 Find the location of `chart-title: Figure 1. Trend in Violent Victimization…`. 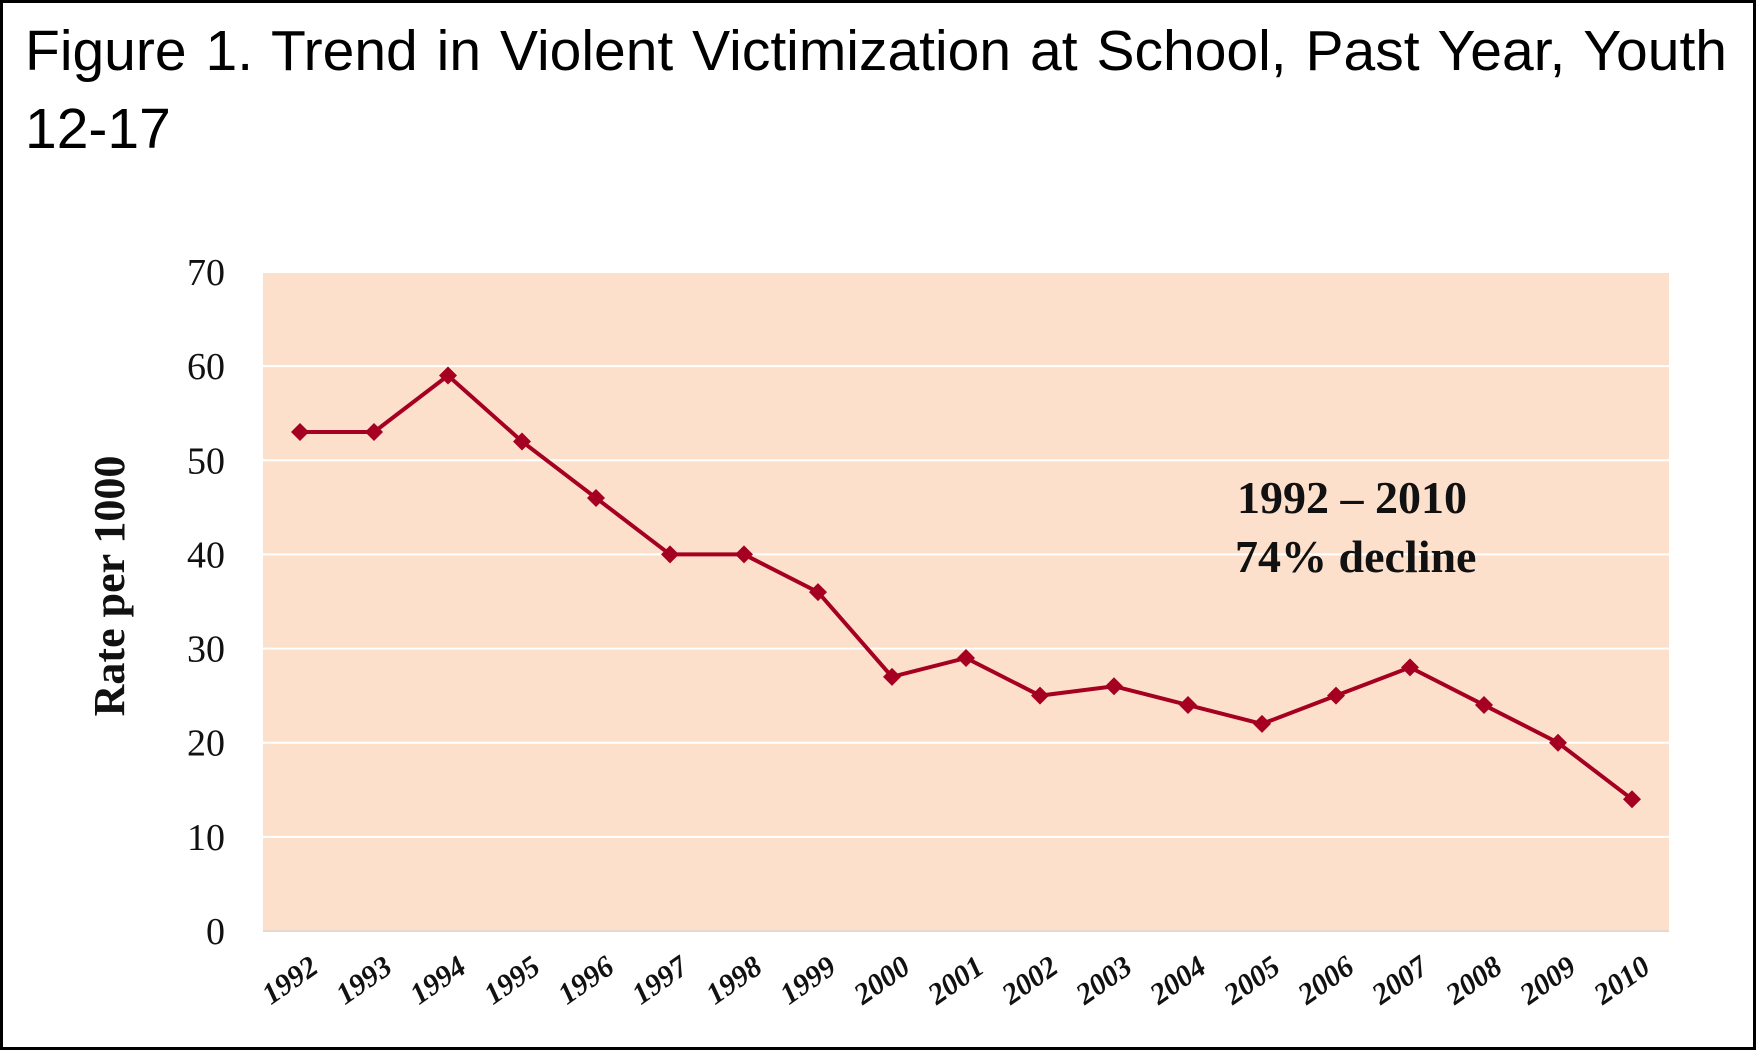

chart-title: Figure 1. Trend in Violent Victimization… is located at coordinates (876, 90).